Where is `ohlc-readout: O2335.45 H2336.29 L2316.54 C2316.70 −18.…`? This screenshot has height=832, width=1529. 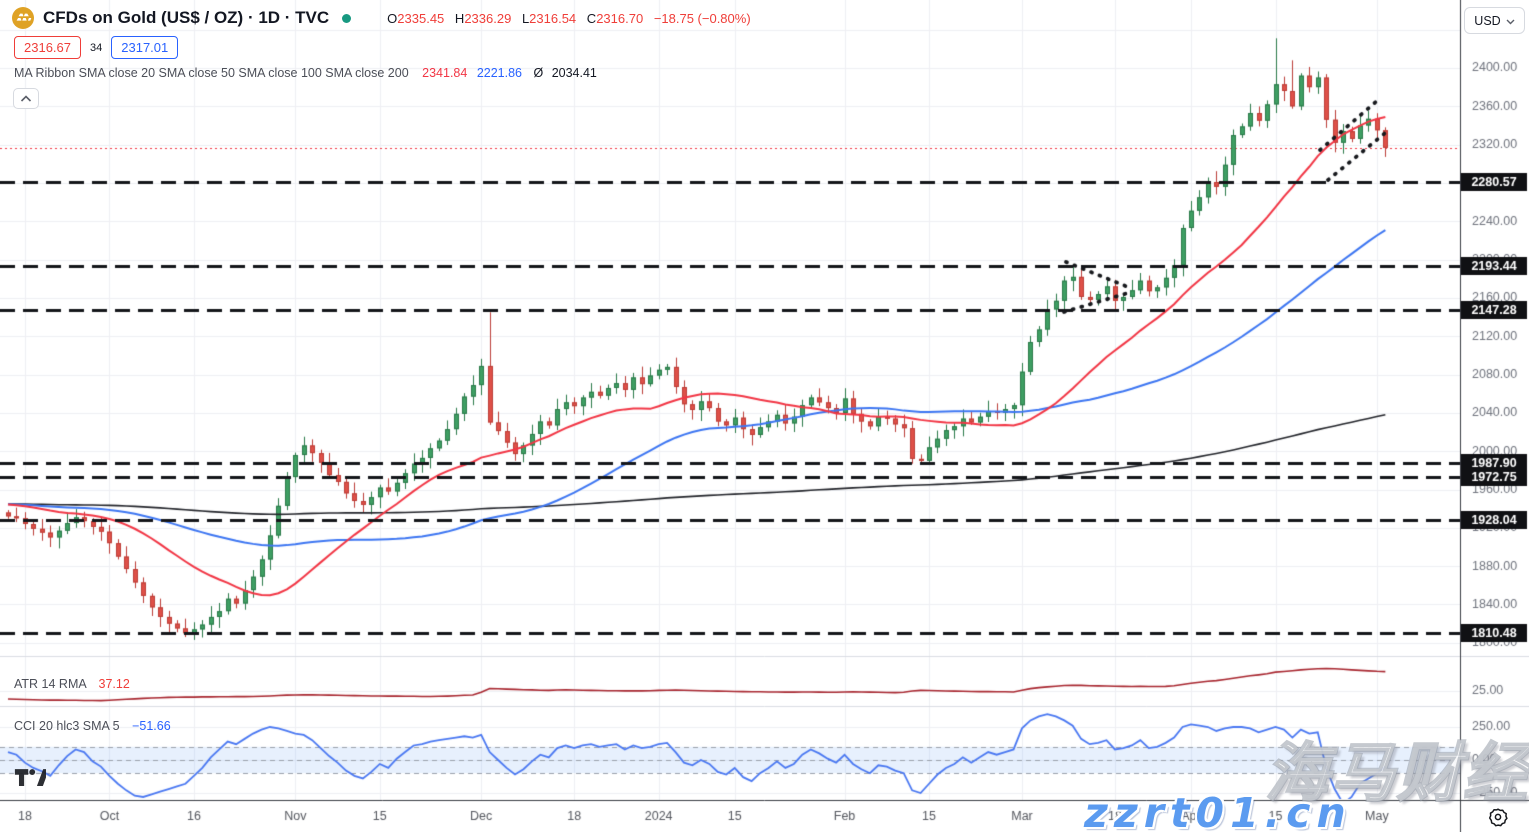
ohlc-readout: O2335.45 H2336.29 L2316.54 C2316.70 −18.… is located at coordinates (565, 18).